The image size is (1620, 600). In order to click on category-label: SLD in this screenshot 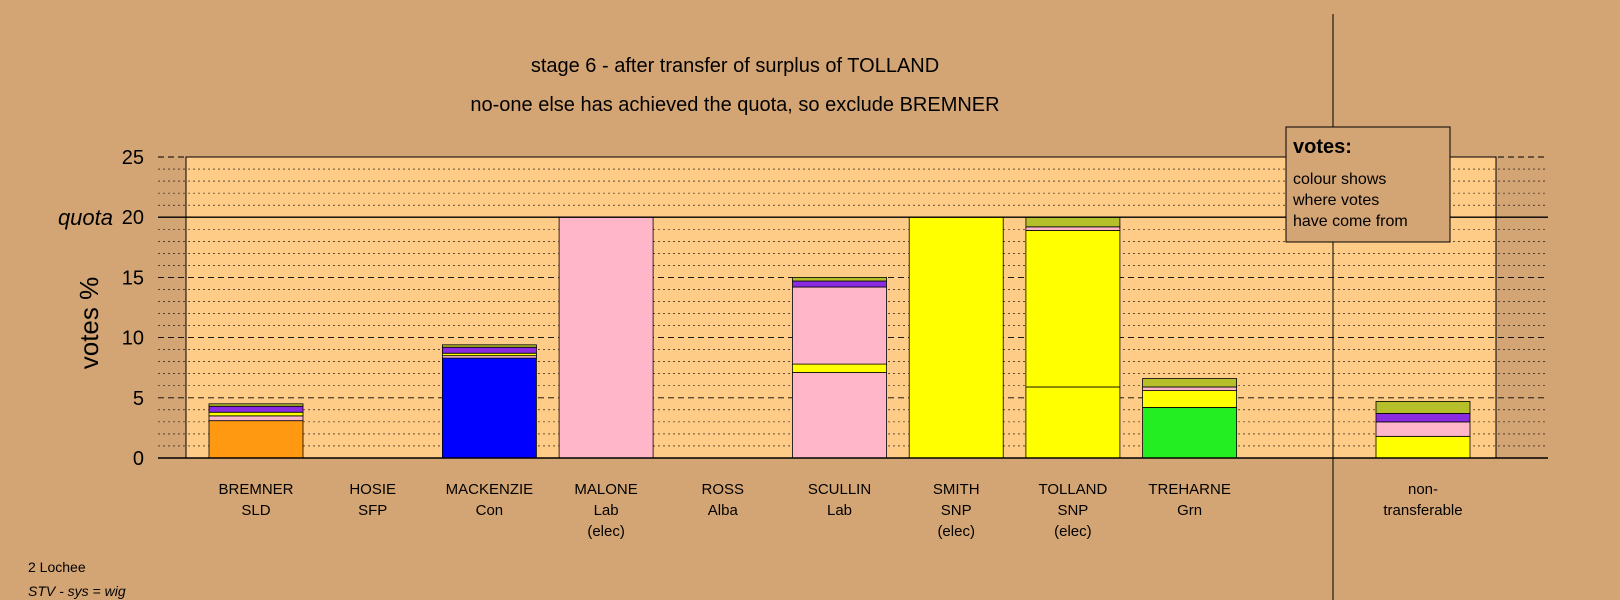, I will do `click(255, 510)`.